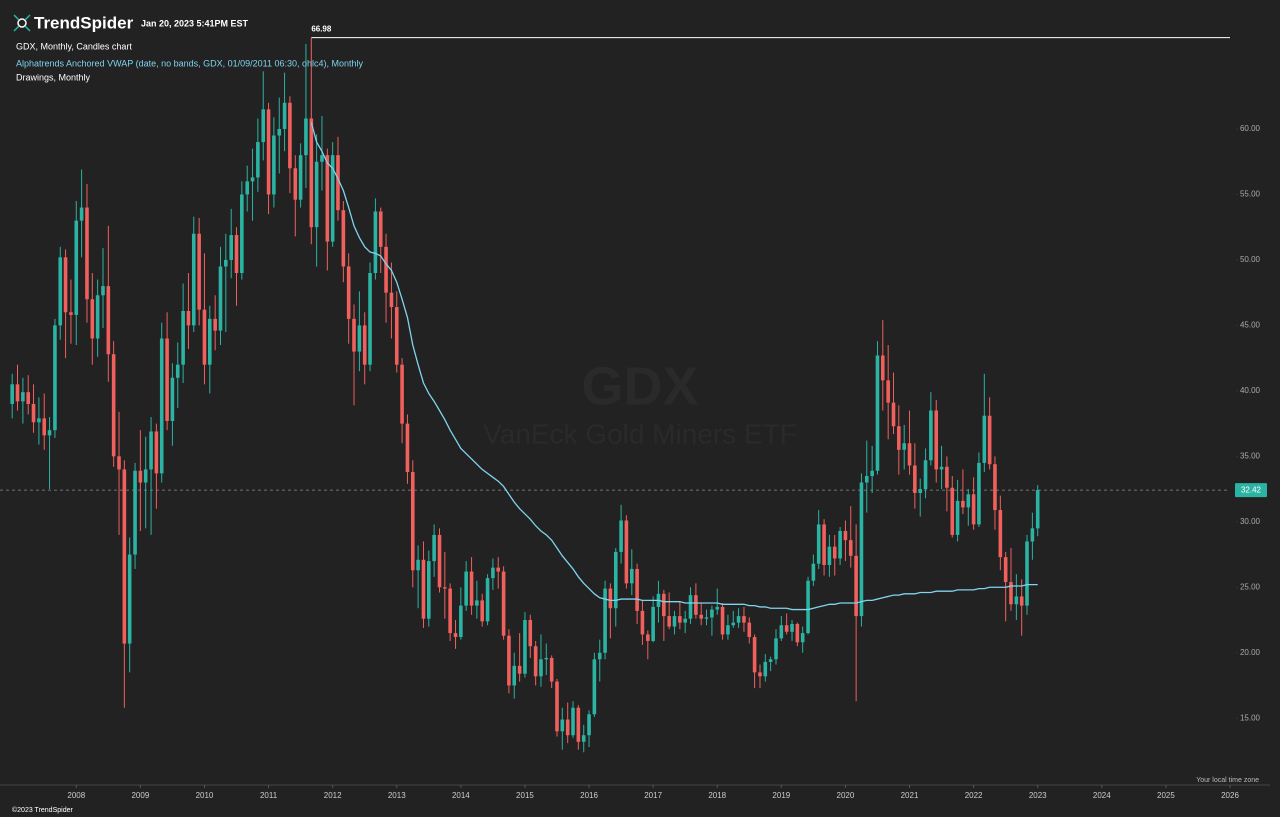  Describe the element at coordinates (910, 795) in the screenshot. I see `x-tick-label: 2021` at that location.